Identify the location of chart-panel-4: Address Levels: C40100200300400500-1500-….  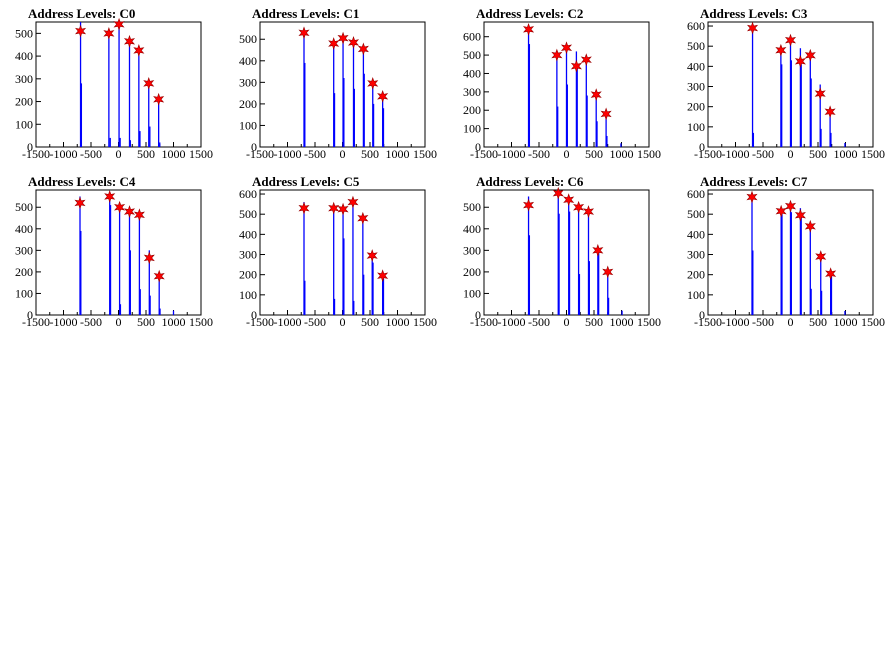
(114, 251).